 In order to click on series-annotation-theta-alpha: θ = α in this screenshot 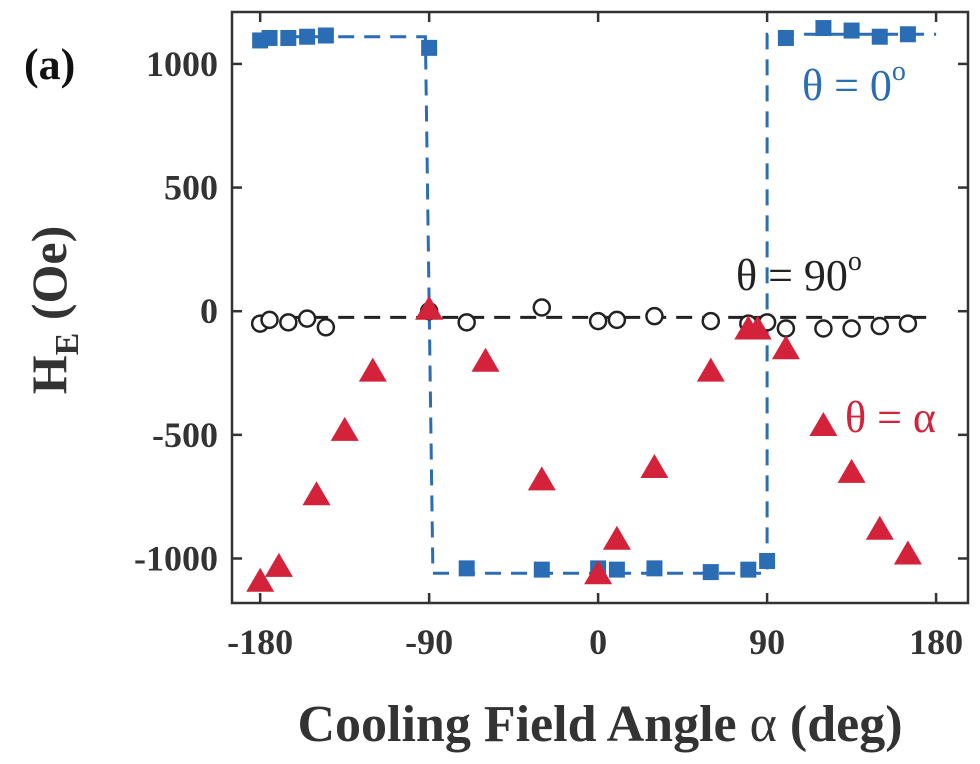, I will do `click(890, 417)`.